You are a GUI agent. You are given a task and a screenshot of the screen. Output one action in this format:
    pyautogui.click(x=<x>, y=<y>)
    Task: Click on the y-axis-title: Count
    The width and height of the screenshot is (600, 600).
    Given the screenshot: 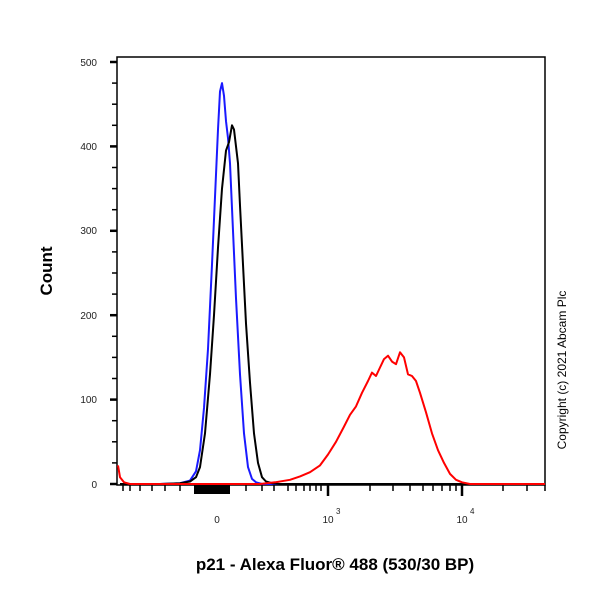 What is the action you would take?
    pyautogui.click(x=46, y=270)
    